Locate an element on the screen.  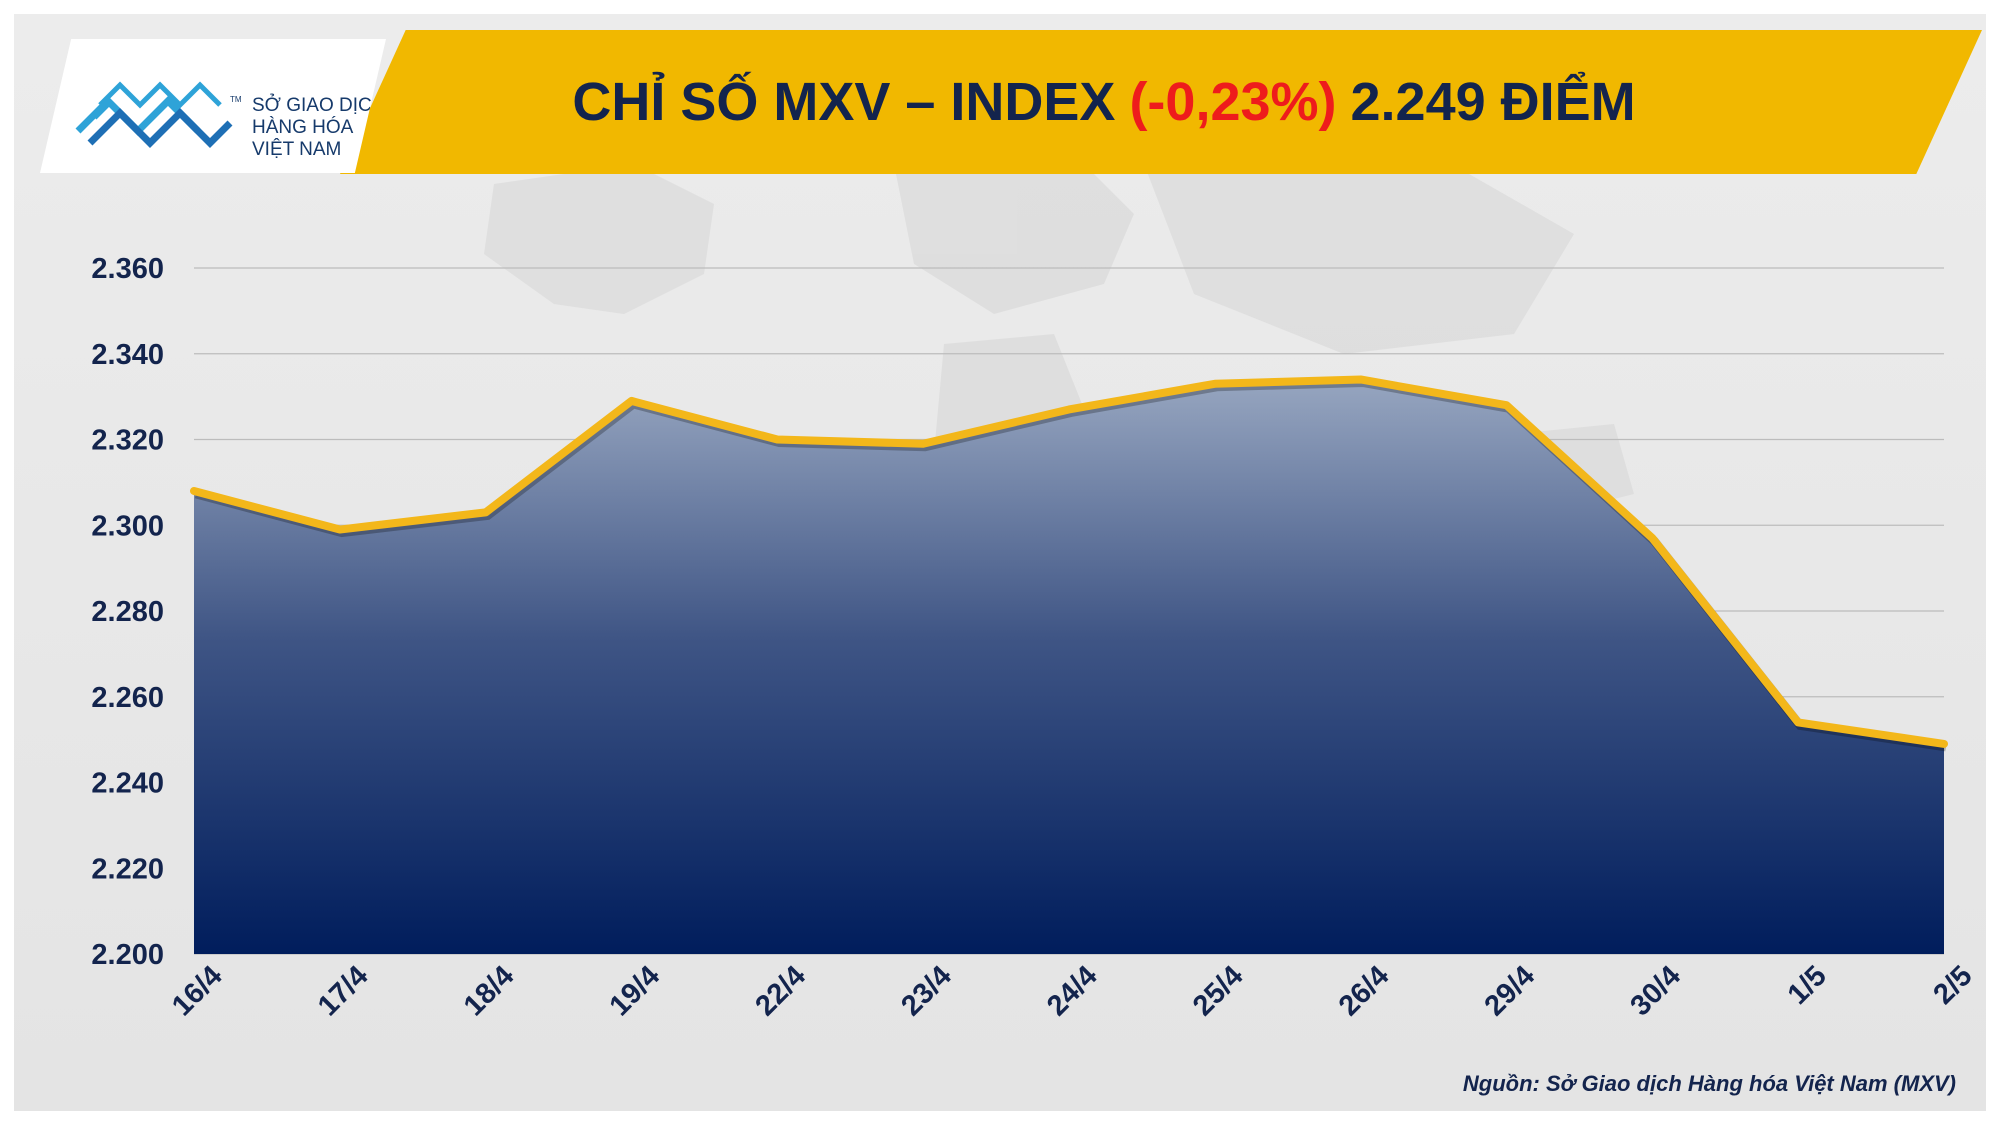
x-tick-label: 16/4 is located at coordinates (197, 991).